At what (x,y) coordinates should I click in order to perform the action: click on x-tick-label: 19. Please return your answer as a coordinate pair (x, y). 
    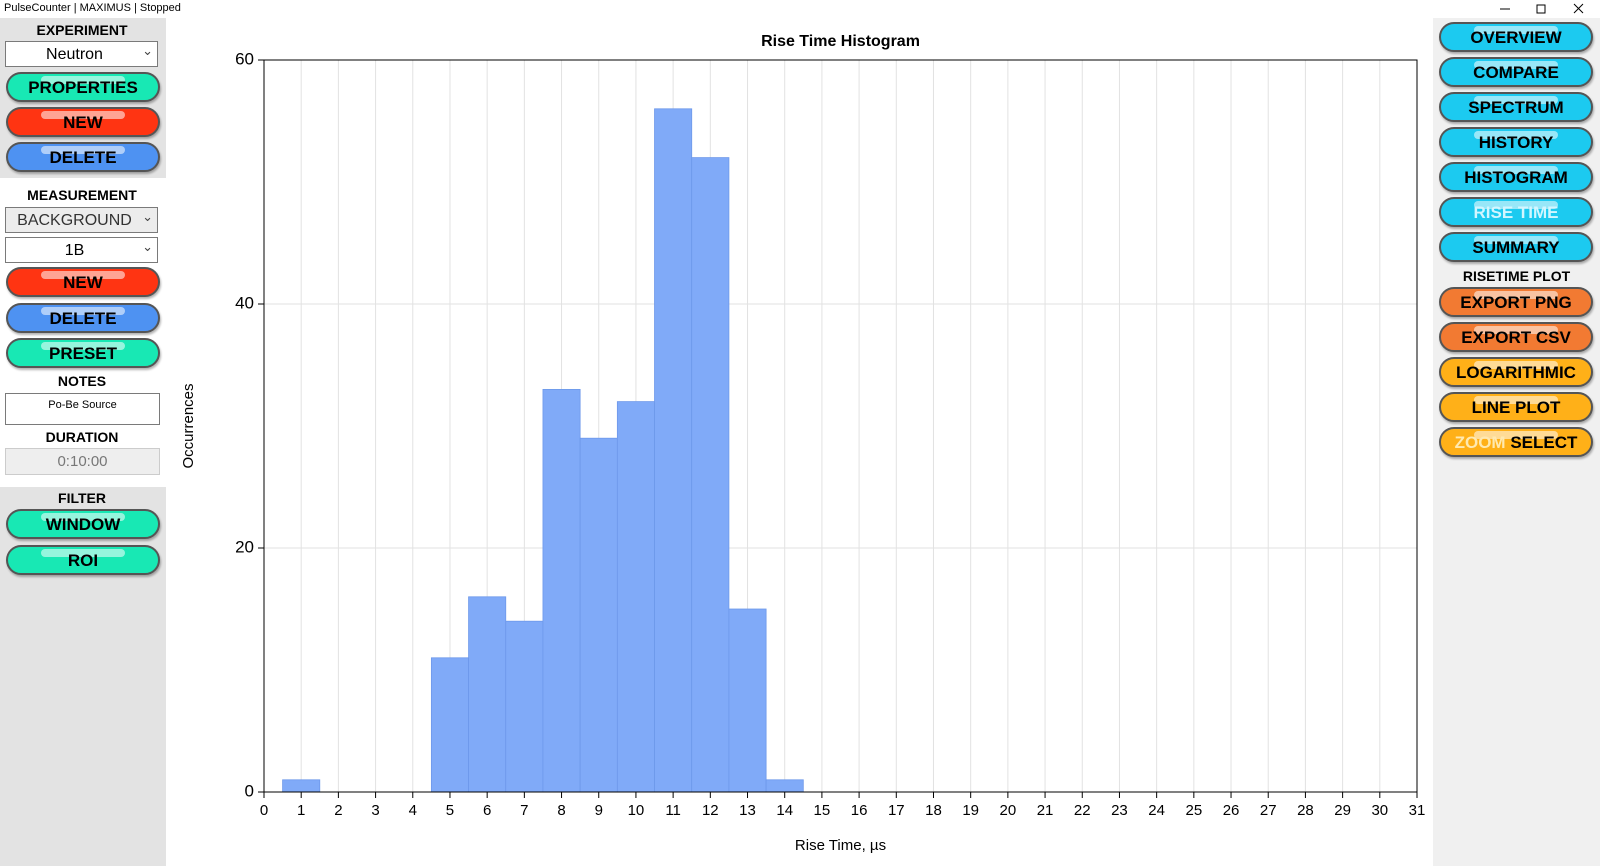
    Looking at the image, I should click on (970, 810).